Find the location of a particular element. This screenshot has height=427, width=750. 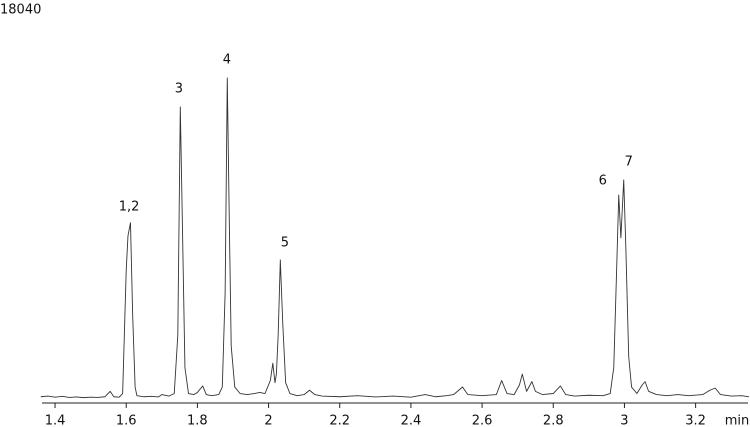

peak-label: 1,2 is located at coordinates (129, 206).